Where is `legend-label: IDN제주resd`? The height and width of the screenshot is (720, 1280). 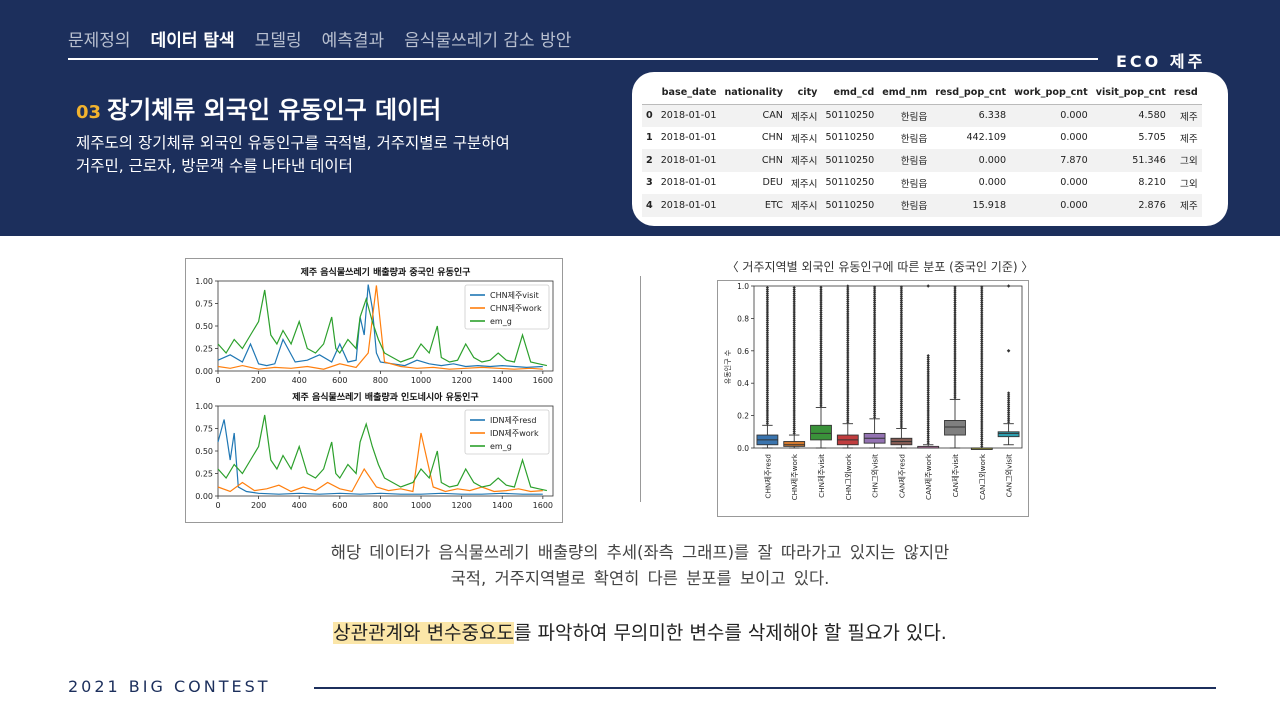 legend-label: IDN제주resd is located at coordinates (513, 420).